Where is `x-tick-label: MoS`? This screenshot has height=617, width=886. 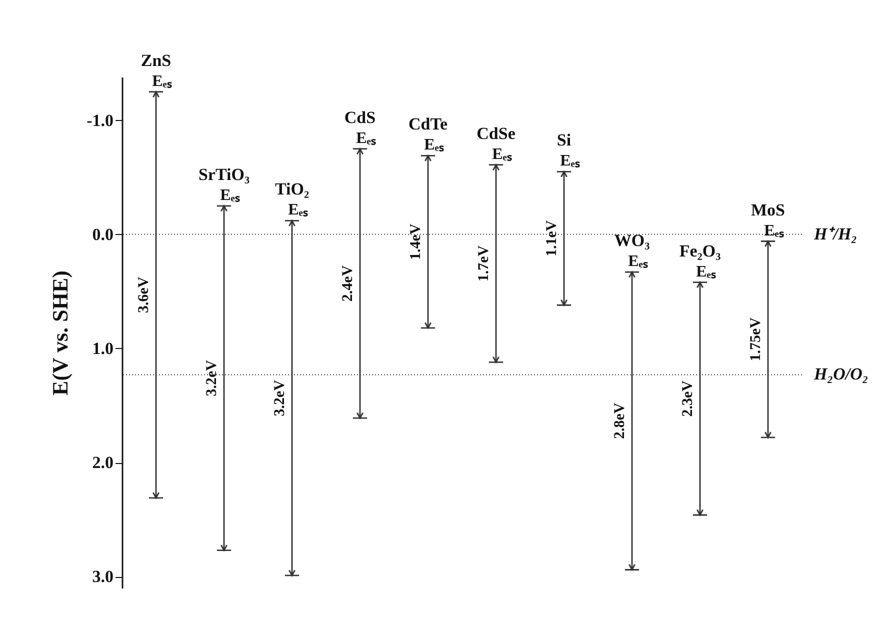 x-tick-label: MoS is located at coordinates (768, 210).